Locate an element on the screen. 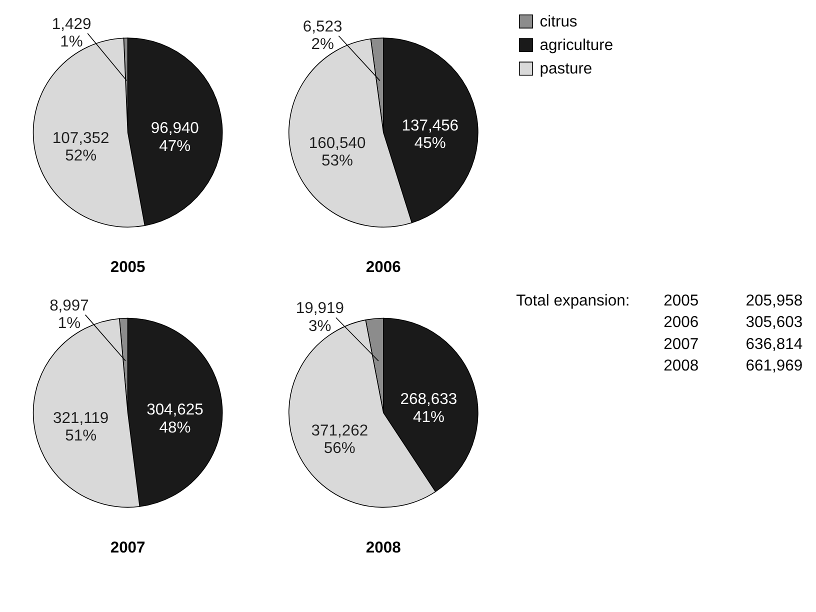 The width and height of the screenshot is (816, 612). legend-label: citrus is located at coordinates (559, 21).